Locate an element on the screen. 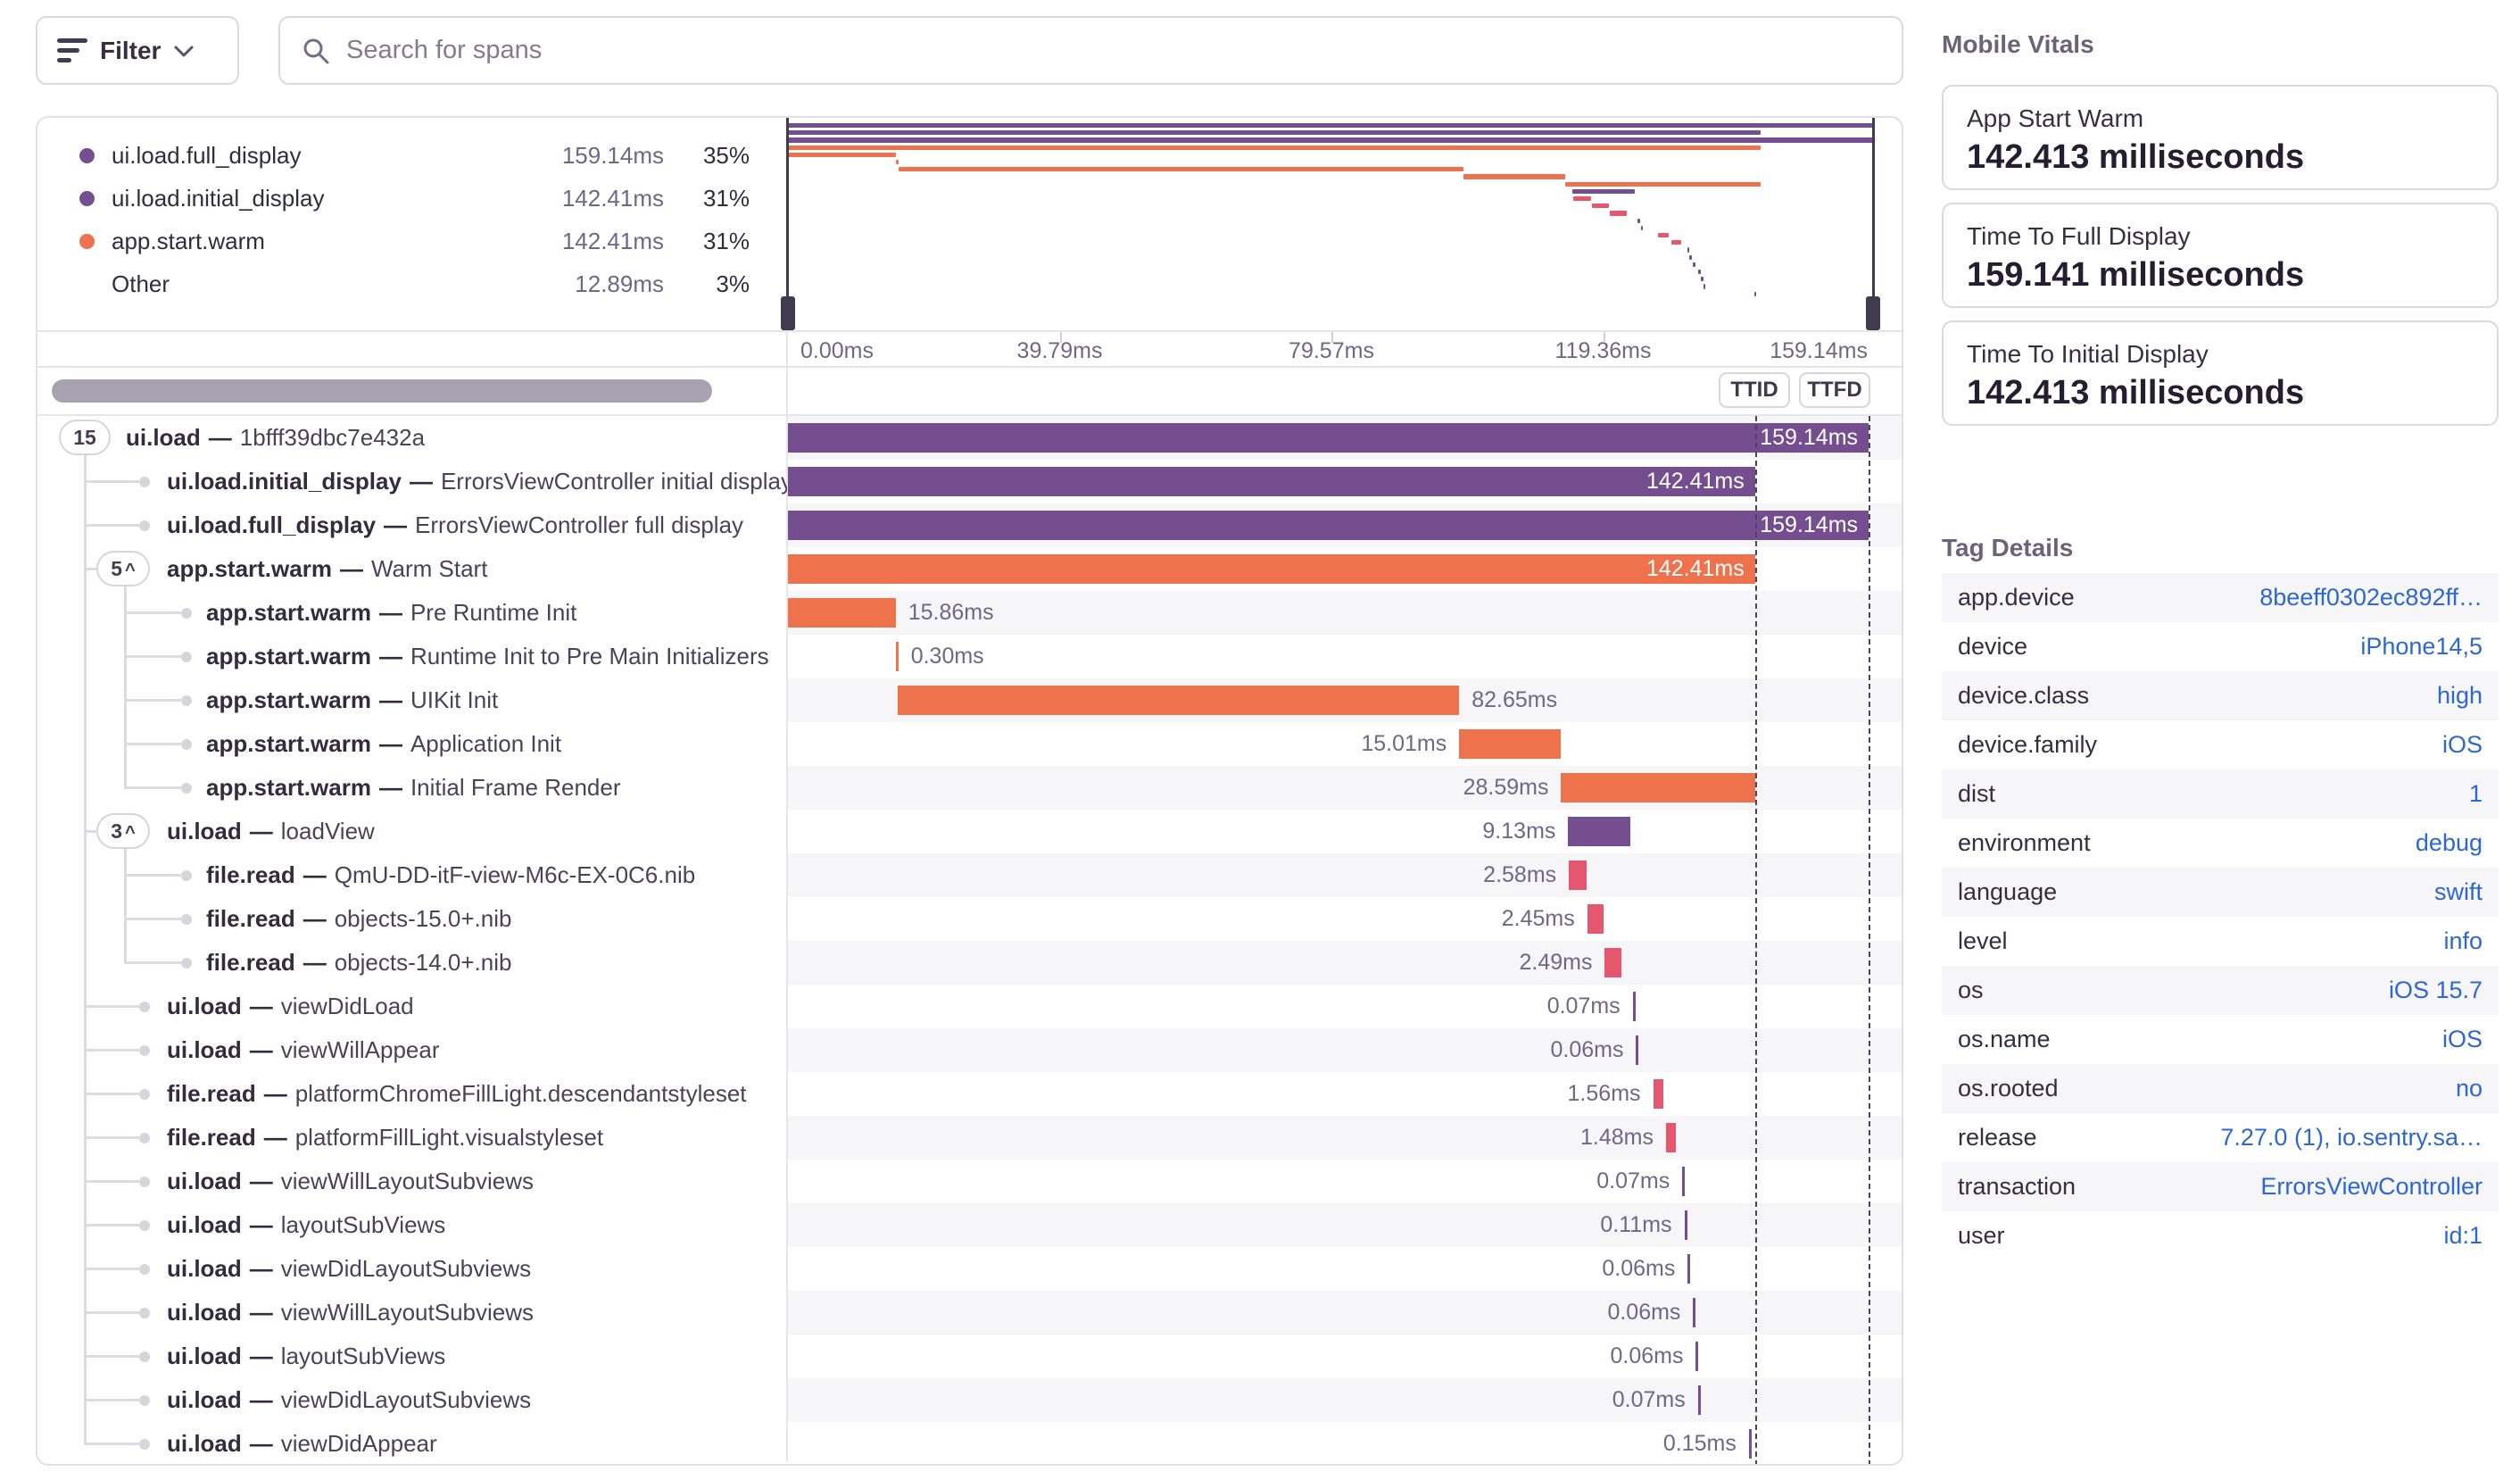  span-waterfall-row: 1.56ms is located at coordinates (1345, 1094).